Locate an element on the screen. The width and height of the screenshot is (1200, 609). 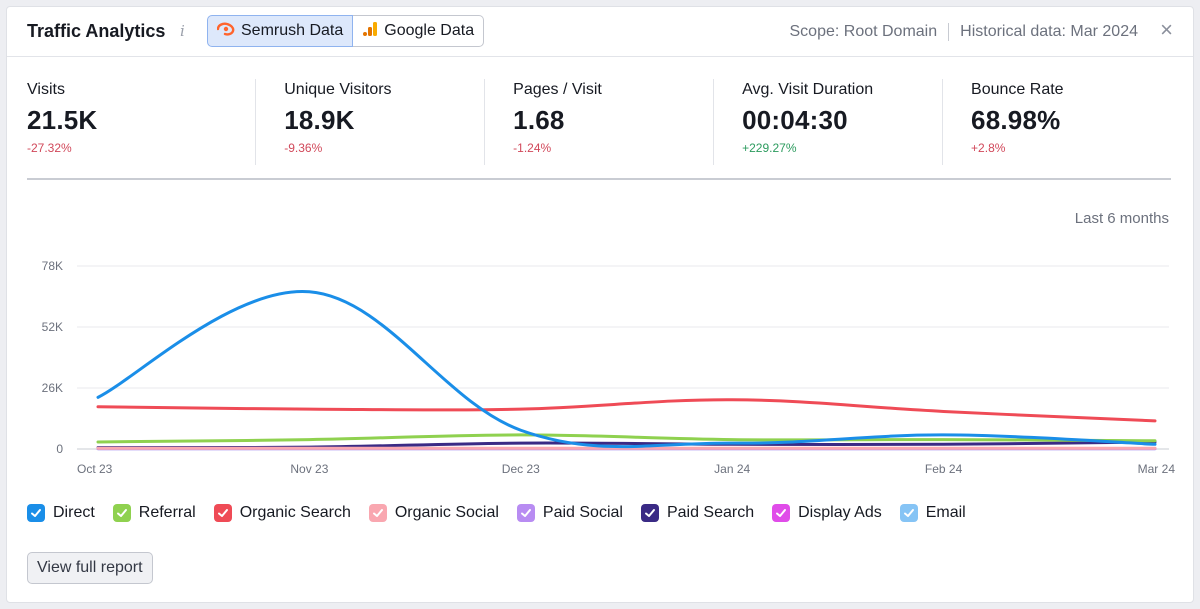
metric-change: +2.8% is located at coordinates (988, 148).